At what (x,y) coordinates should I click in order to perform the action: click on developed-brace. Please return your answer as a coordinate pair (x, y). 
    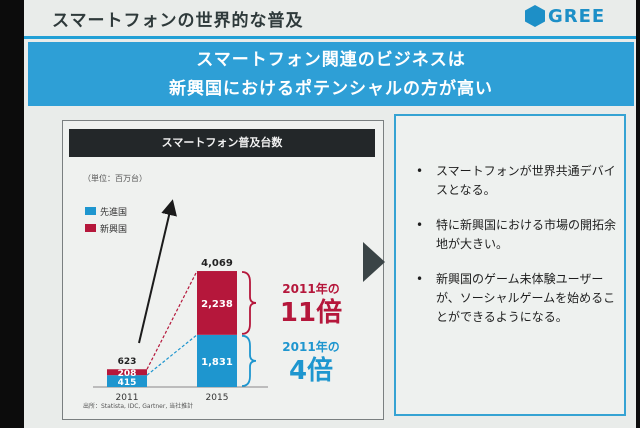
    Looking at the image, I should click on (249, 360).